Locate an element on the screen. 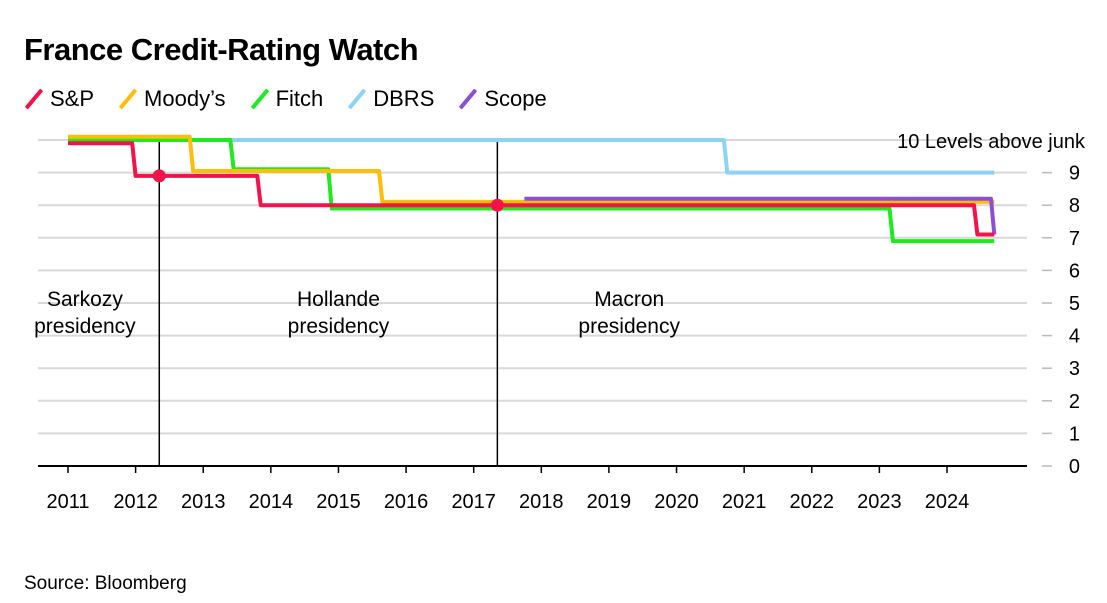 This screenshot has height=603, width=1107. x-tick-label: 2019 is located at coordinates (609, 502).